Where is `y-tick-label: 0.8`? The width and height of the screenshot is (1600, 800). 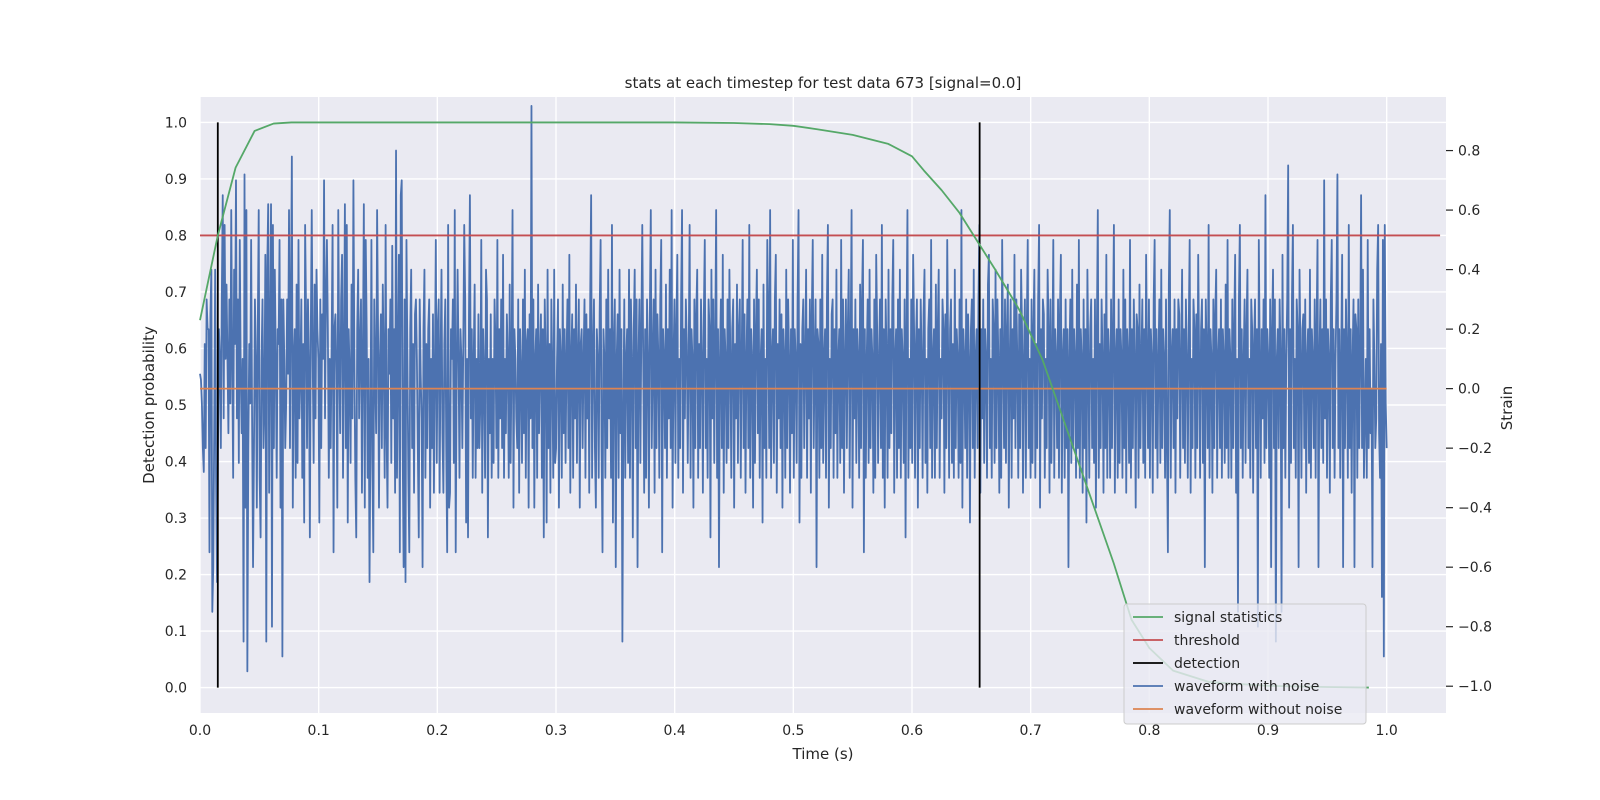 y-tick-label: 0.8 is located at coordinates (176, 236).